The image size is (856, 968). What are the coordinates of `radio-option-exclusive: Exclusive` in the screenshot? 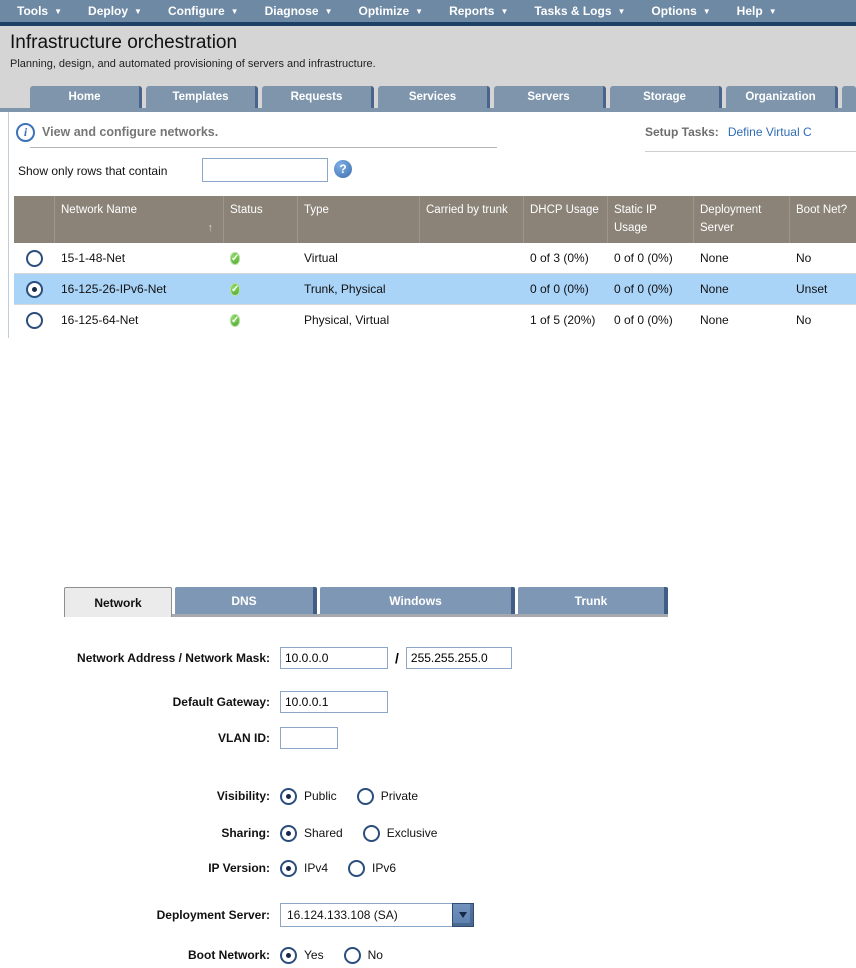 It's located at (400, 833).